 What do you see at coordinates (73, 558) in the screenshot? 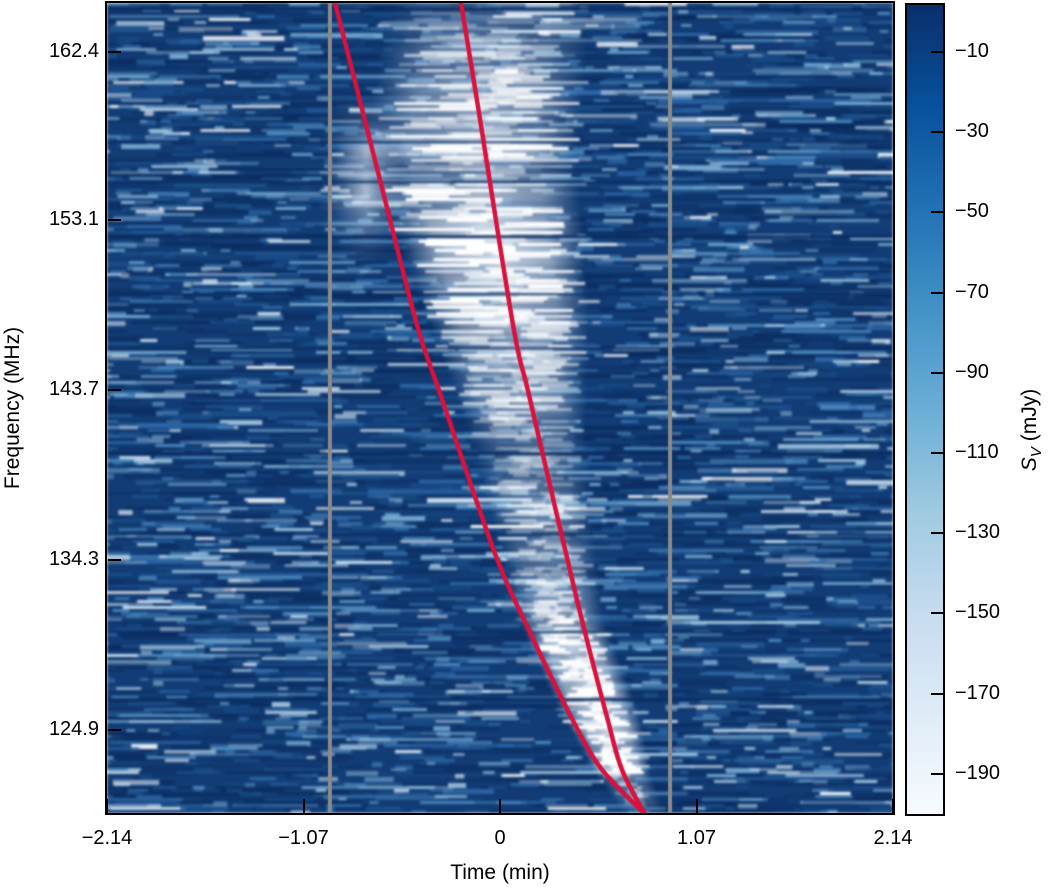
I see `y-axis-tick-label: 134.3` at bounding box center [73, 558].